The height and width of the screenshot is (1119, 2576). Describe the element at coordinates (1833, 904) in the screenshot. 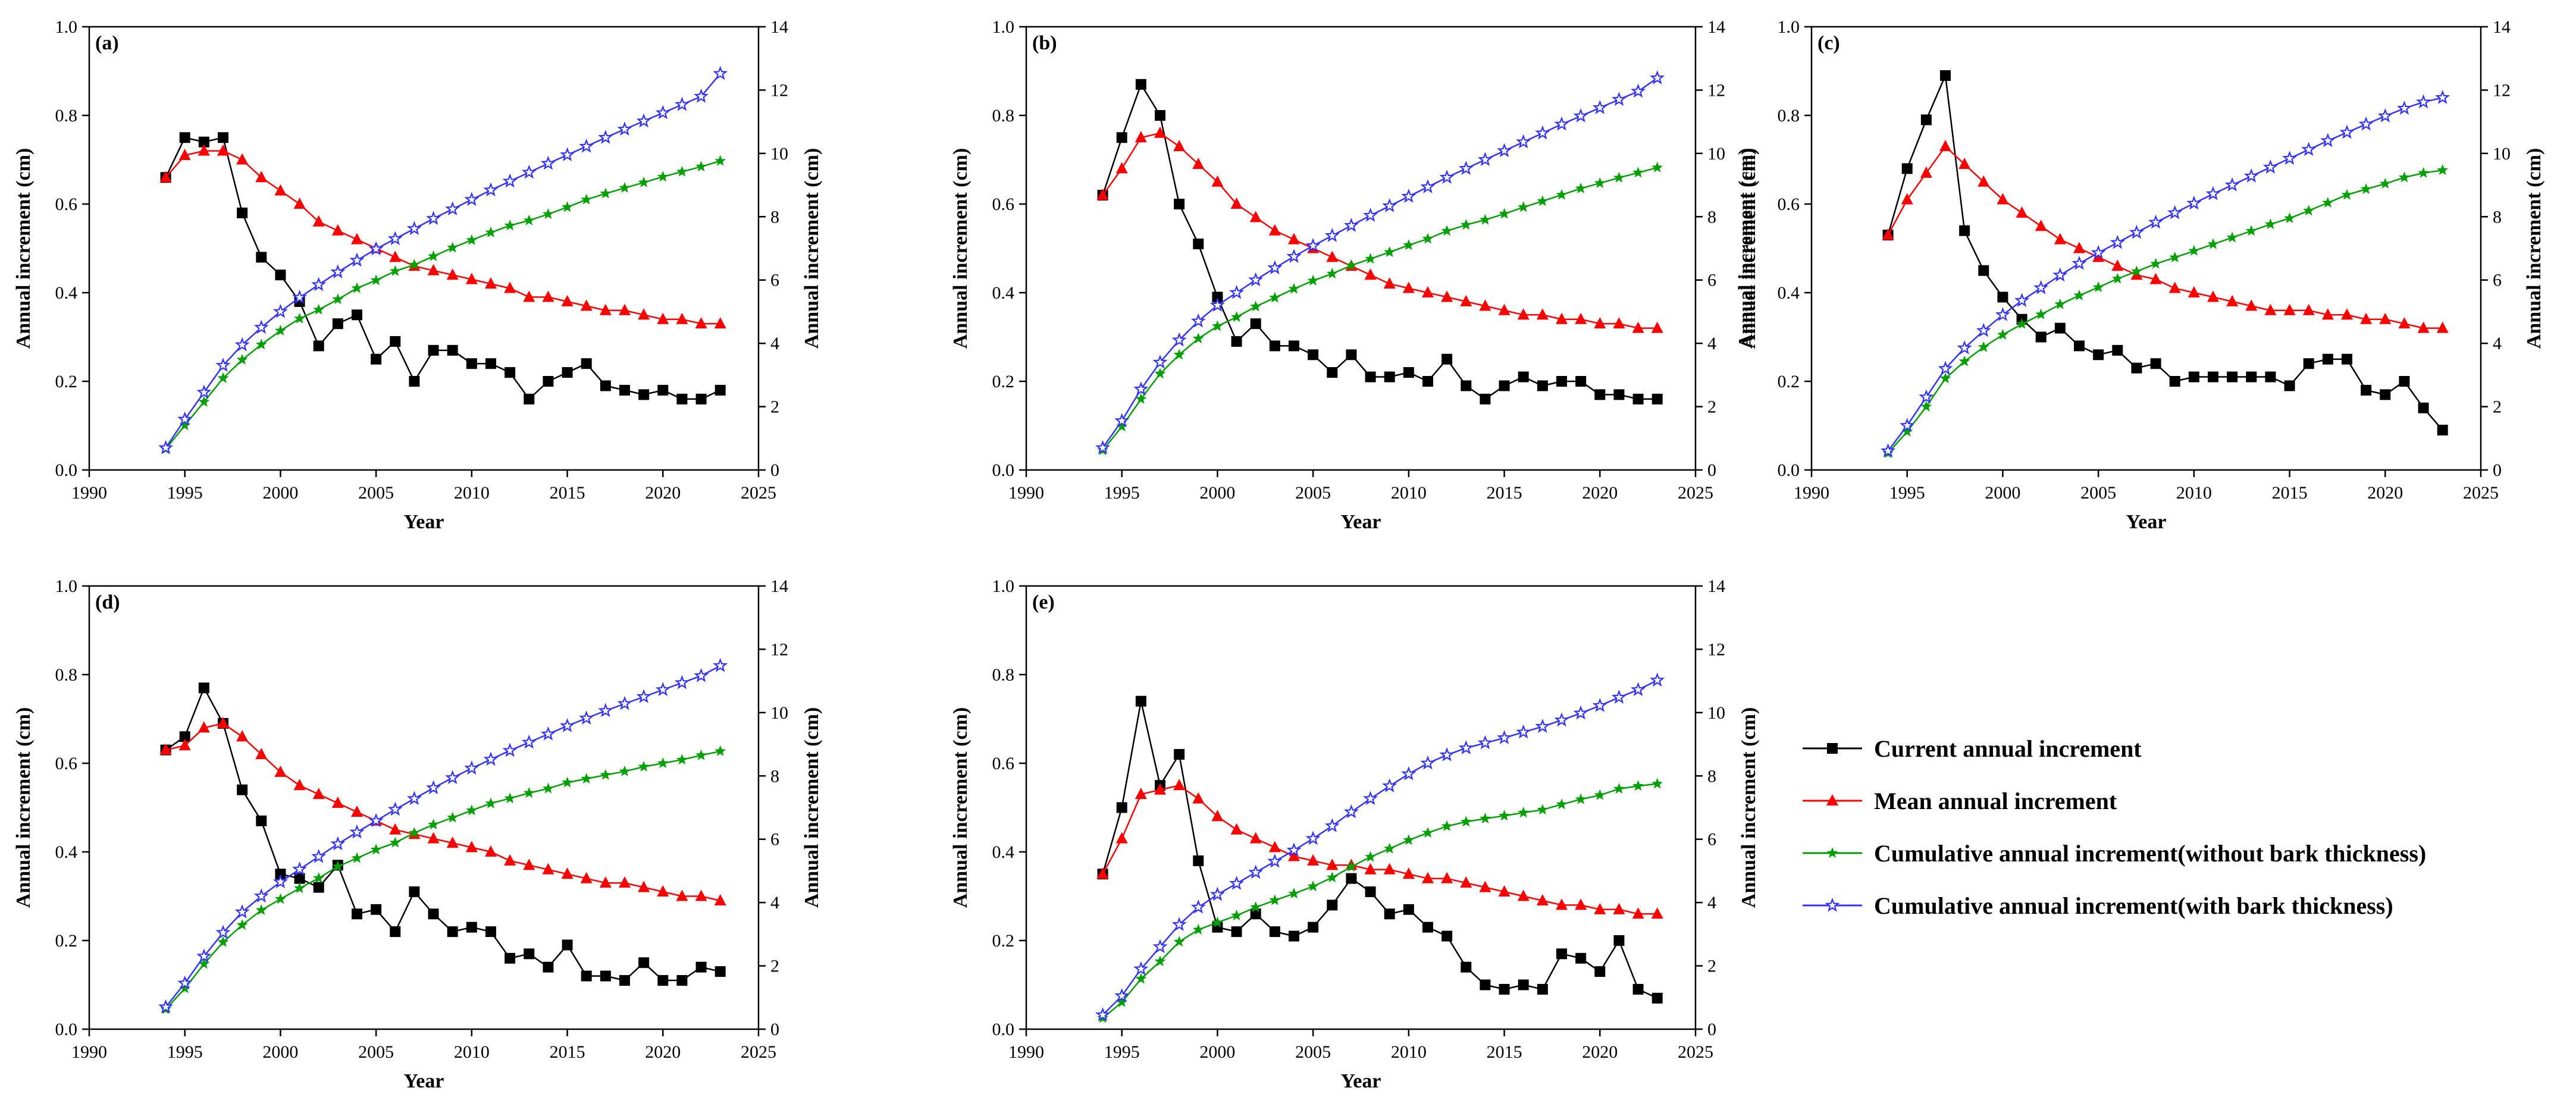

I see `legend-marker-cumulative-with-bark` at that location.